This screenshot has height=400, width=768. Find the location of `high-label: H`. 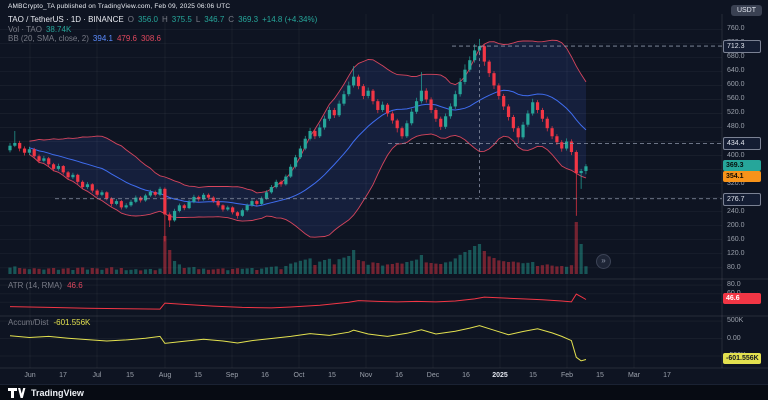

high-label: H is located at coordinates (165, 19).